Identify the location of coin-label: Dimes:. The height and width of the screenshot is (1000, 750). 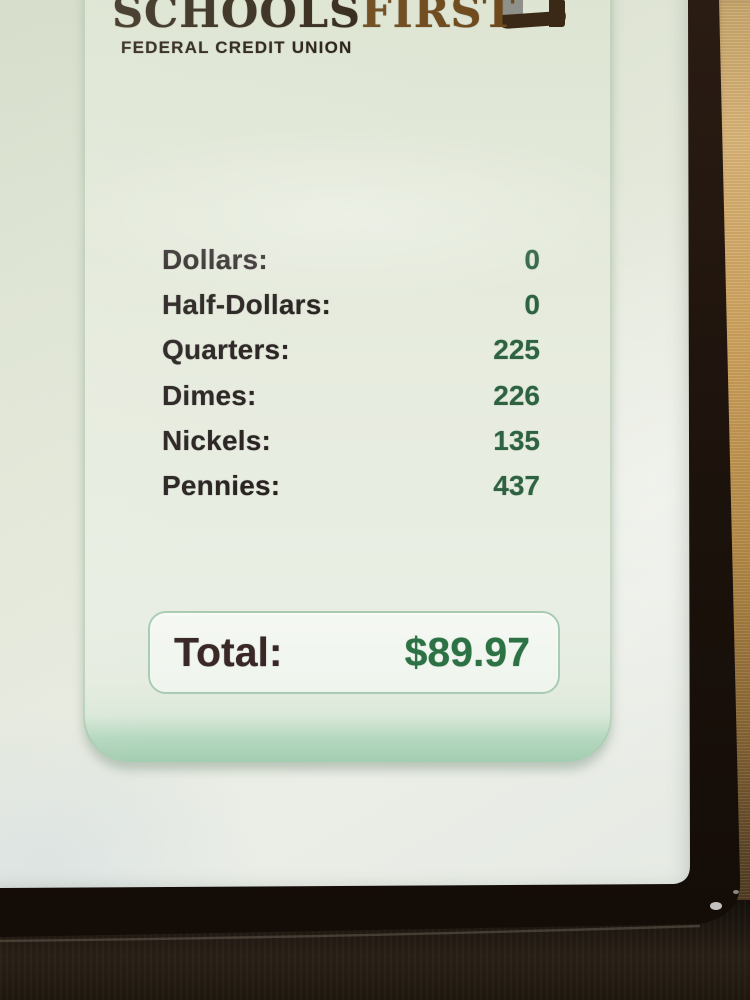
(209, 395).